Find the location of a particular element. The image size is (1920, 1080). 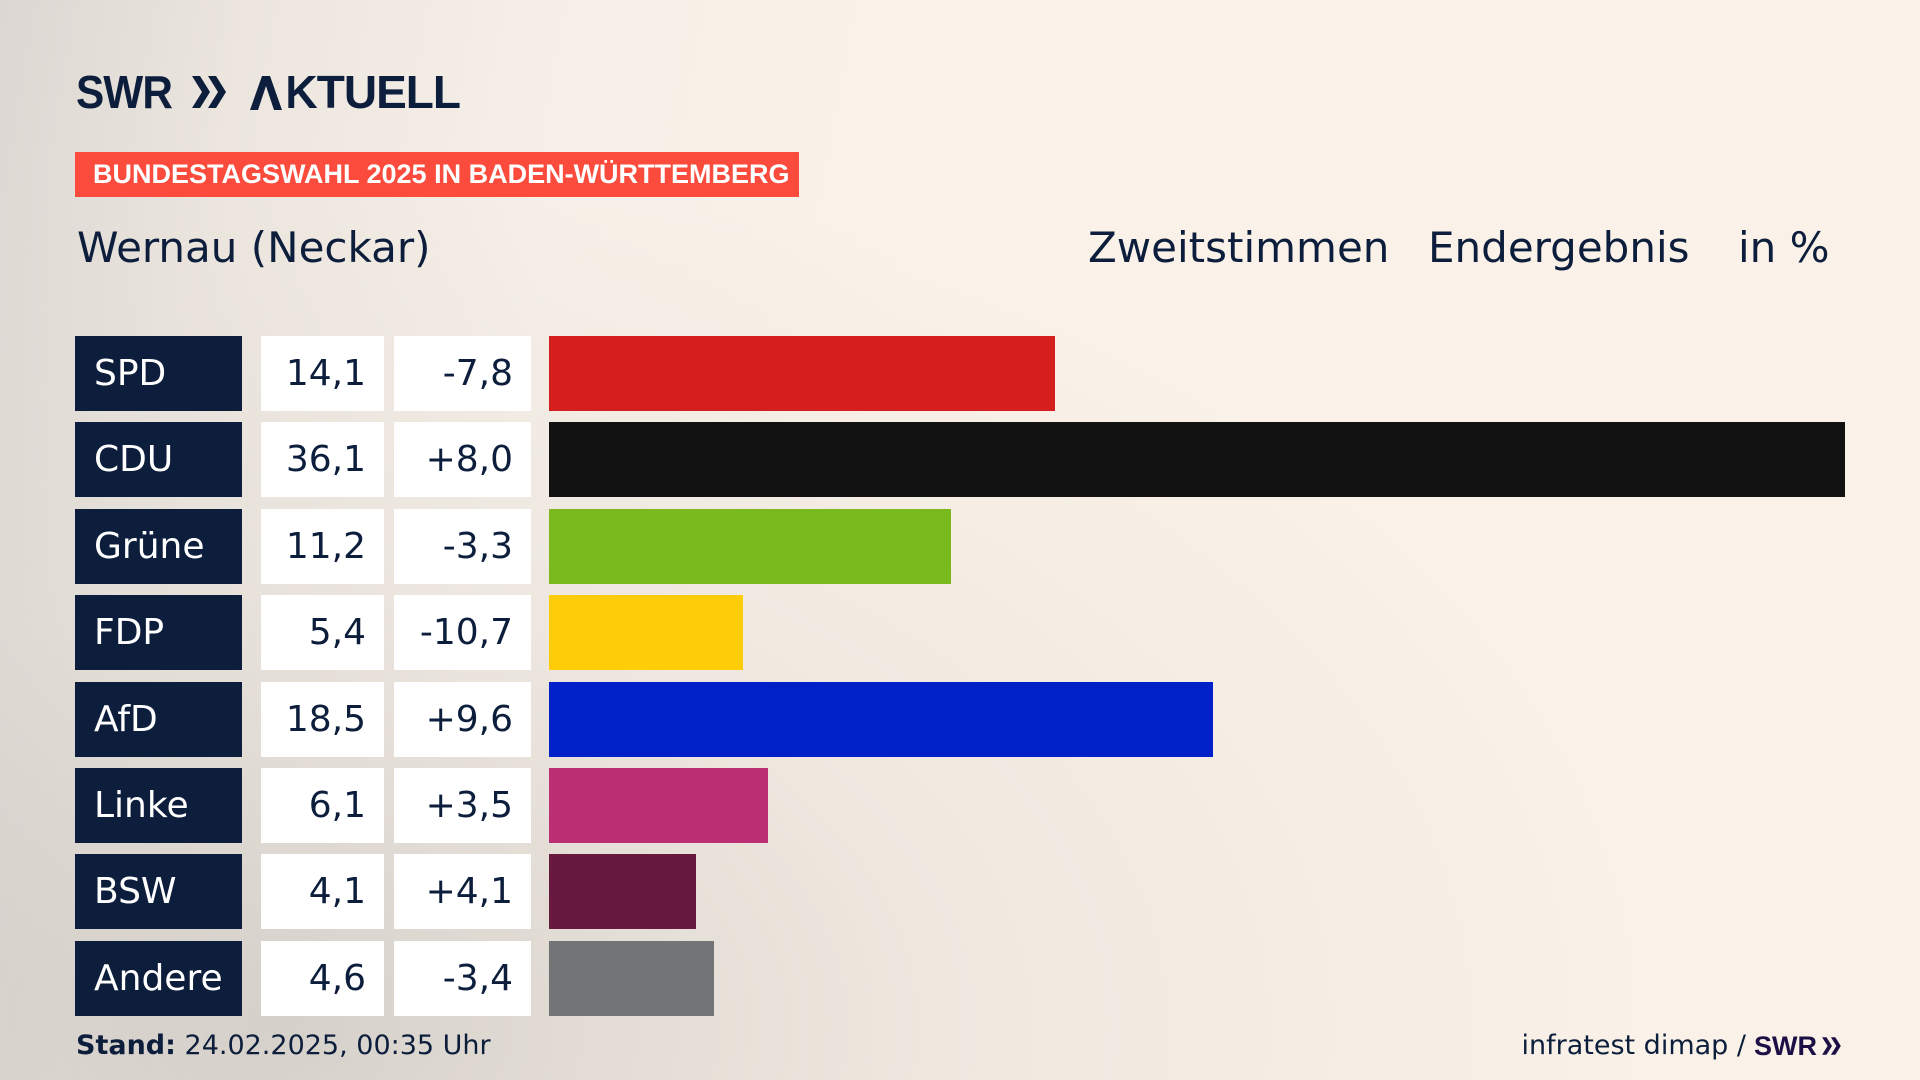

vote-change-value: +9,6 is located at coordinates (462, 719).